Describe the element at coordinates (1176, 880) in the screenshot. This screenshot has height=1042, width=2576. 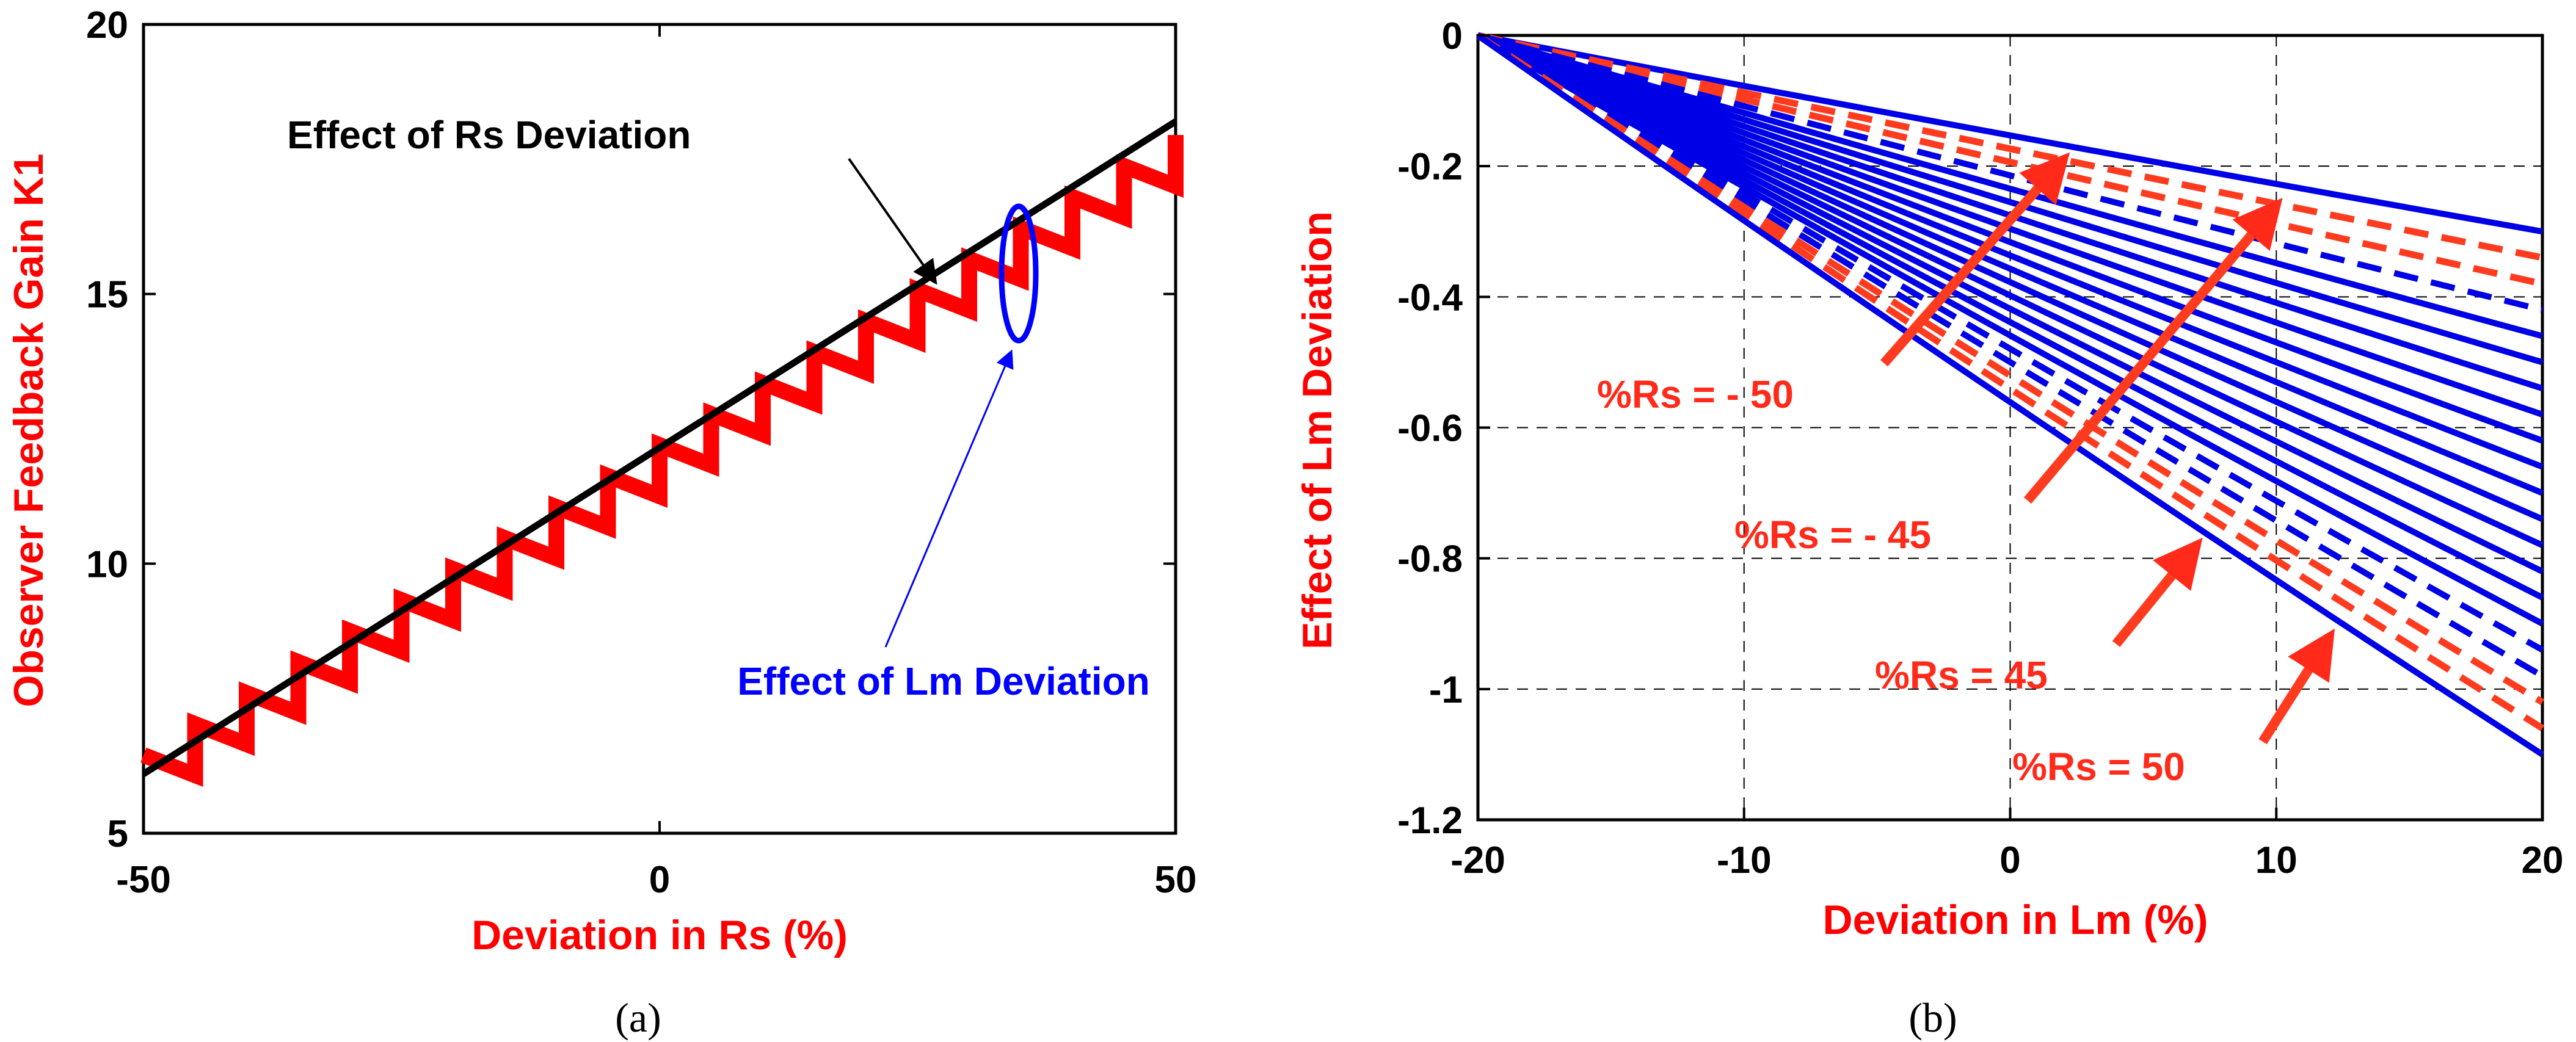
I see `panel-a-x-tick-label: 50` at that location.